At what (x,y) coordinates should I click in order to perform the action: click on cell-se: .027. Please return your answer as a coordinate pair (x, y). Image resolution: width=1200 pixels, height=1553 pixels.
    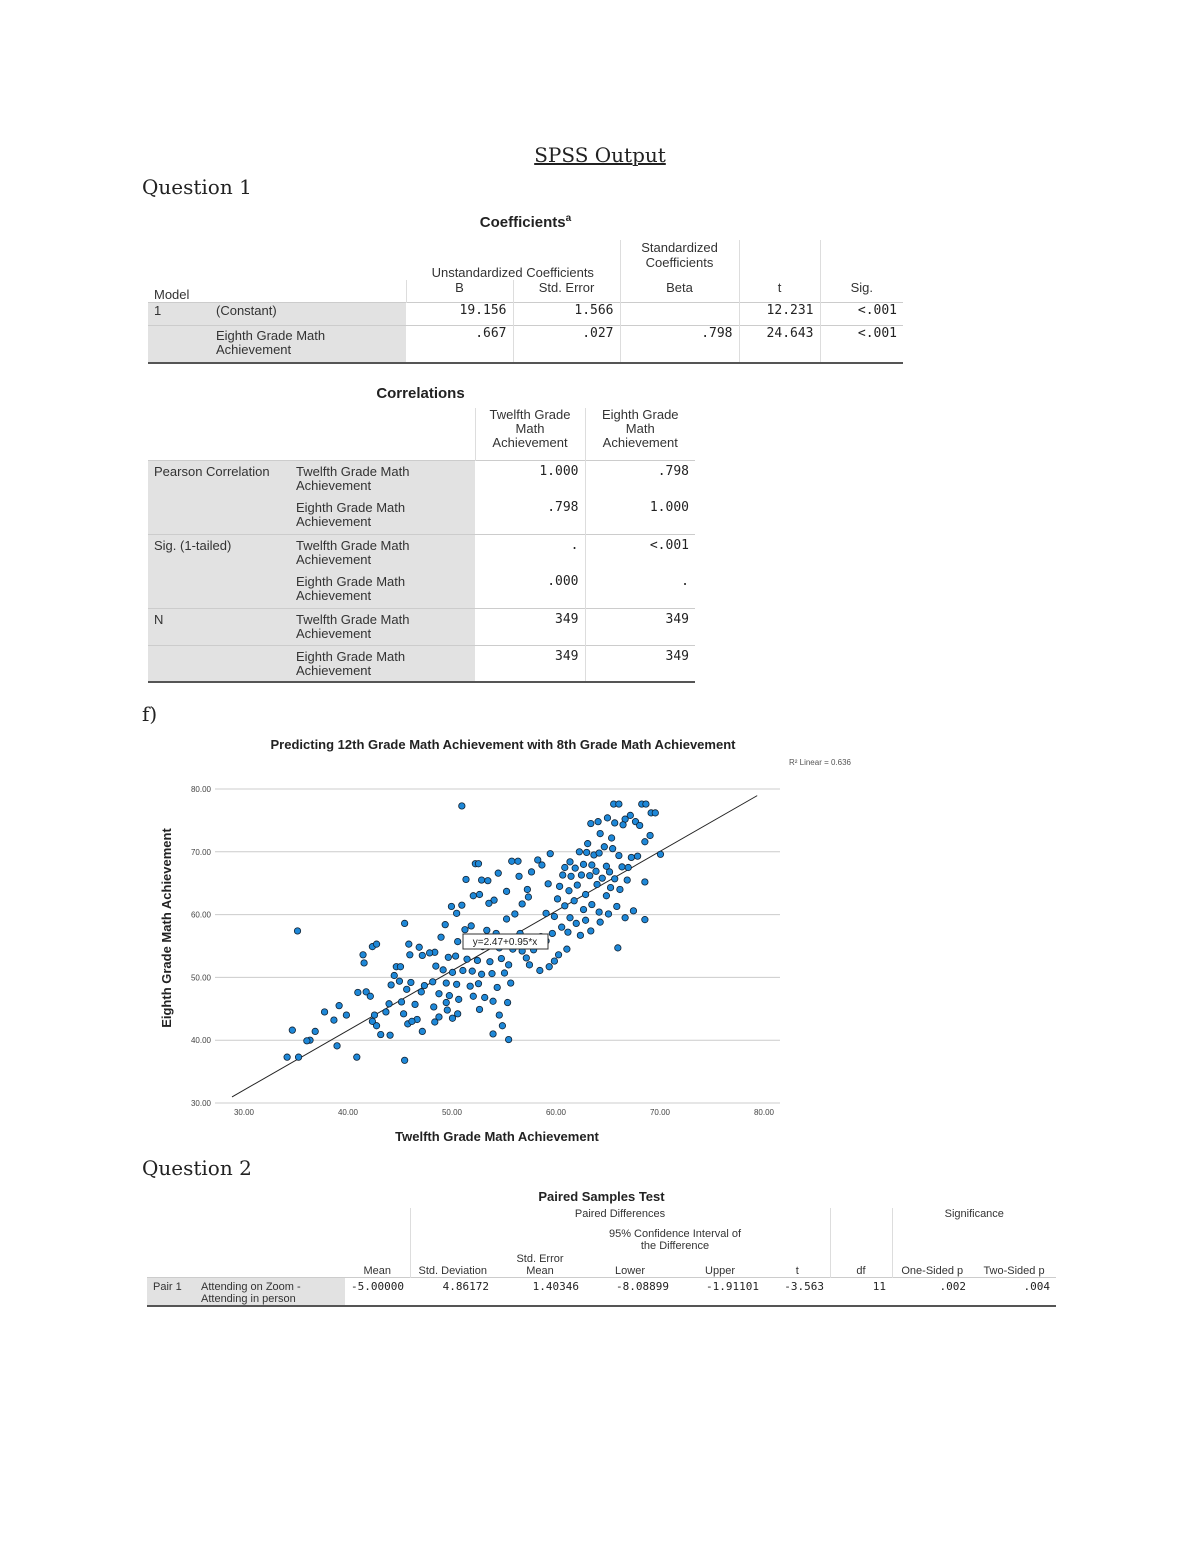
    Looking at the image, I should click on (566, 344).